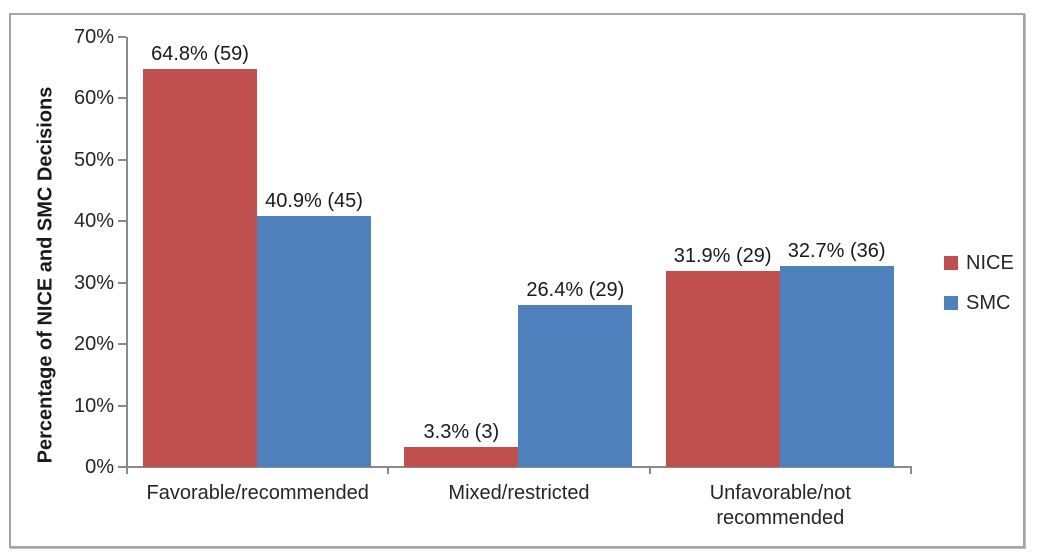 The width and height of the screenshot is (1038, 560). I want to click on y-axis-tick-label: 0%, so click(99, 467).